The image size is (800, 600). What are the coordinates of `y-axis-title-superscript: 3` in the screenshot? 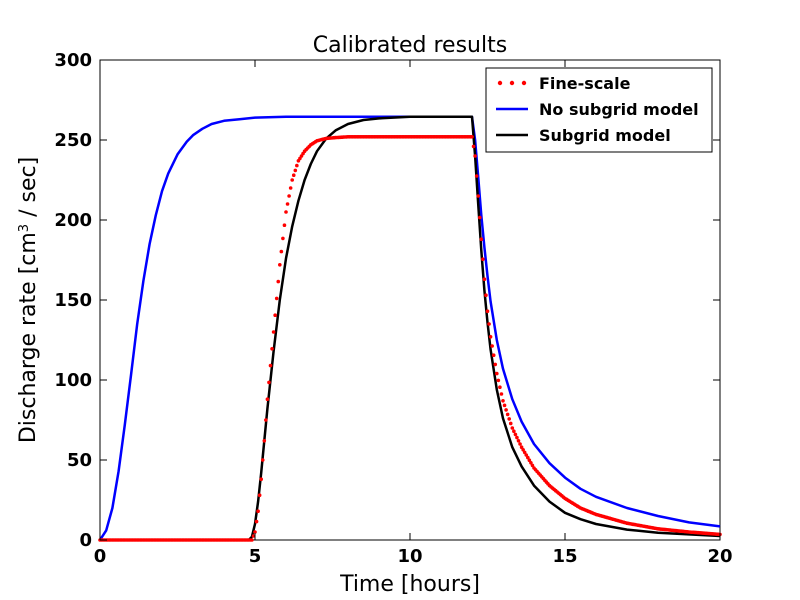 It's located at (24, 228).